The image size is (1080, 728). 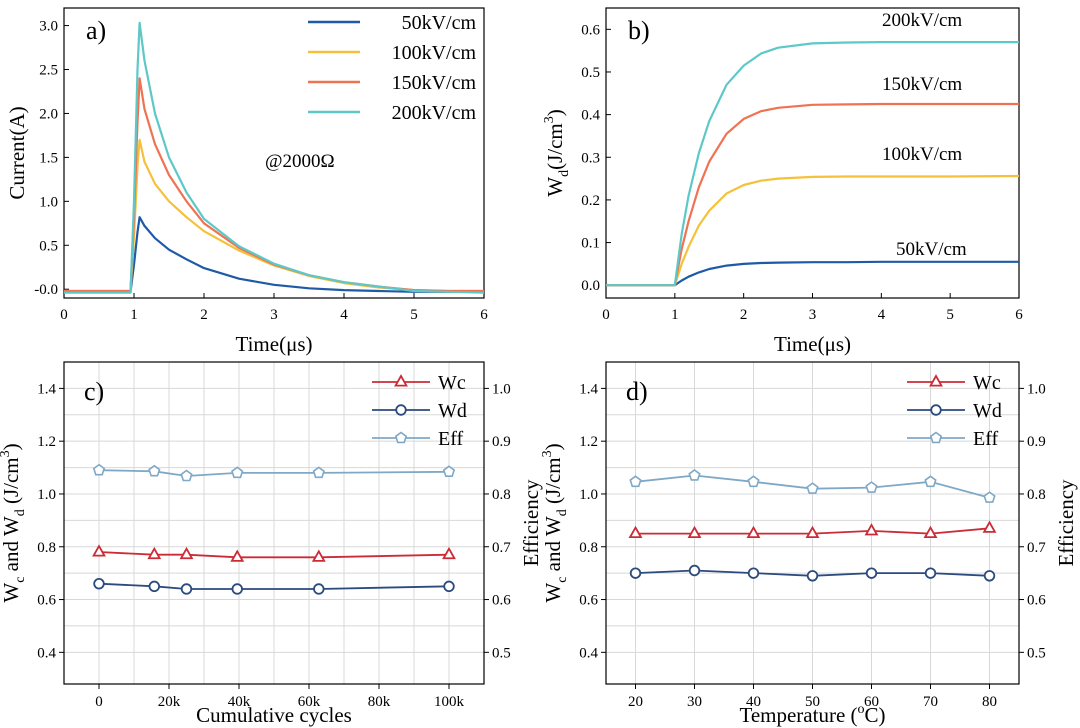 I want to click on legend-label: 100kV/cm, so click(x=434, y=53).